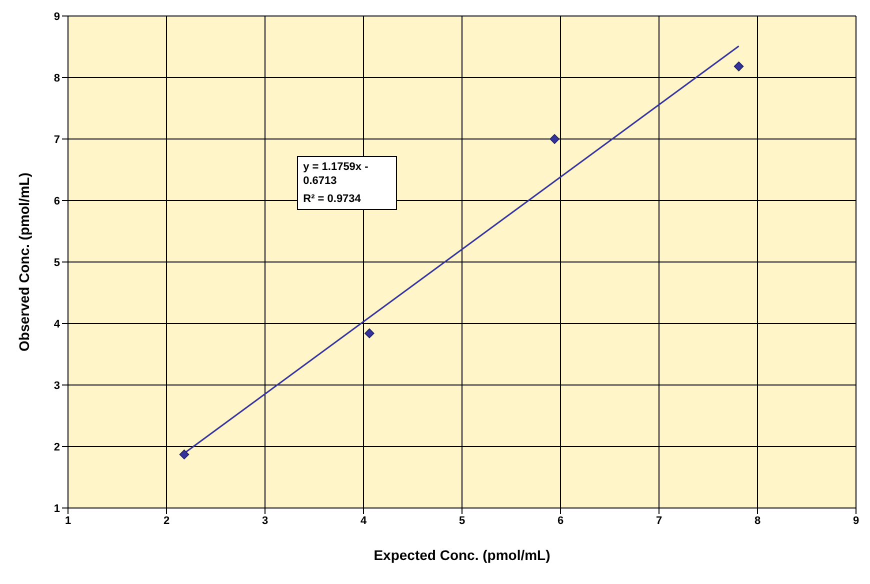  Describe the element at coordinates (57, 140) in the screenshot. I see `y-tick-label: 7` at that location.